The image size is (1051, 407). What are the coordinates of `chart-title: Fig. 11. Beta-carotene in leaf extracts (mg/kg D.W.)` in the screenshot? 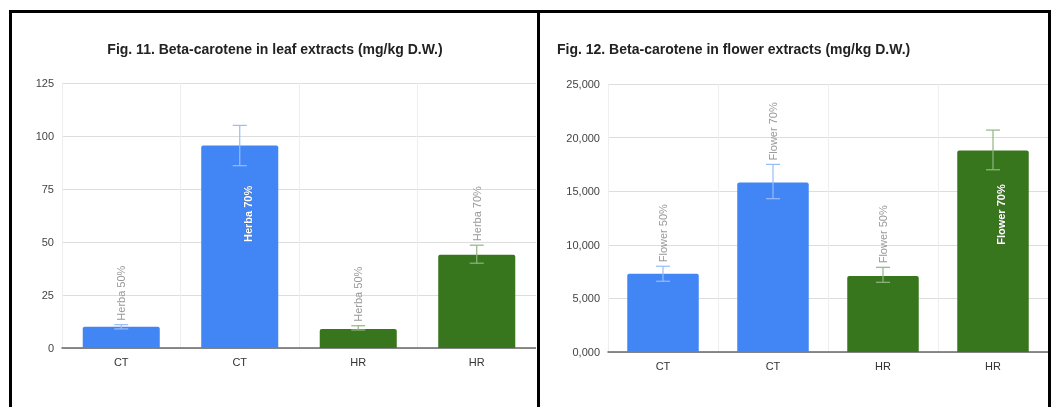 It's located at (275, 49).